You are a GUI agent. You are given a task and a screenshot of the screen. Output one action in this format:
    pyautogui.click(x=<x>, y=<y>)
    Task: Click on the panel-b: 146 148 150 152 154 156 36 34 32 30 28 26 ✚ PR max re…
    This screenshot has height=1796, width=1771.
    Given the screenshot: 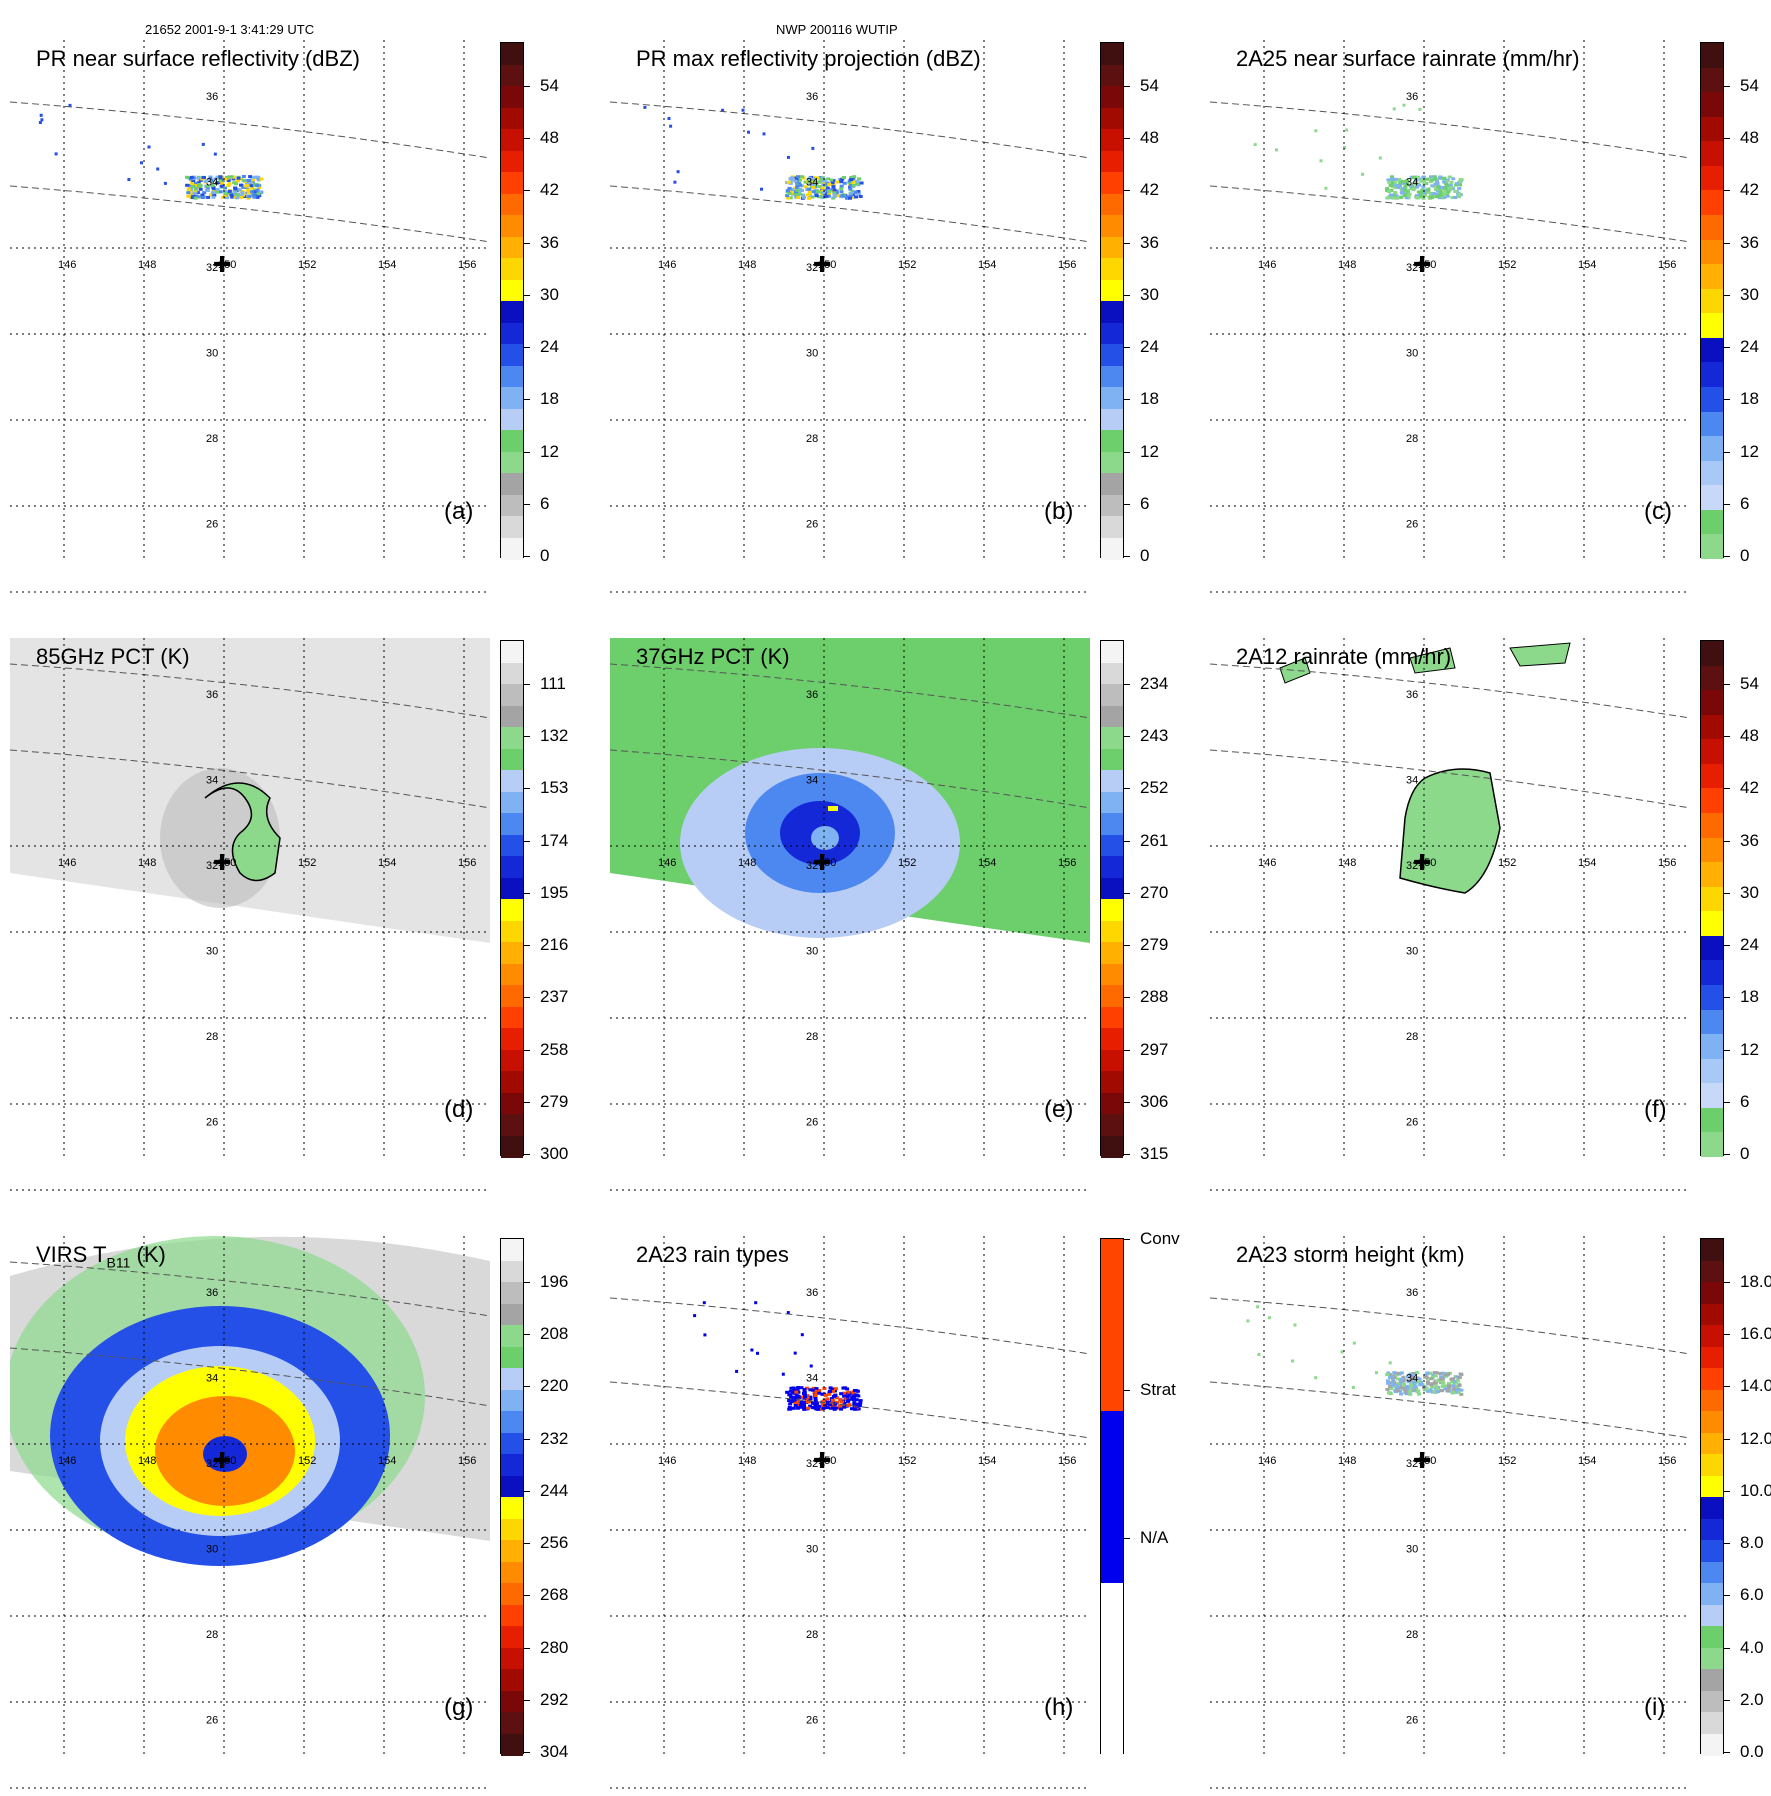 What is the action you would take?
    pyautogui.click(x=890, y=320)
    